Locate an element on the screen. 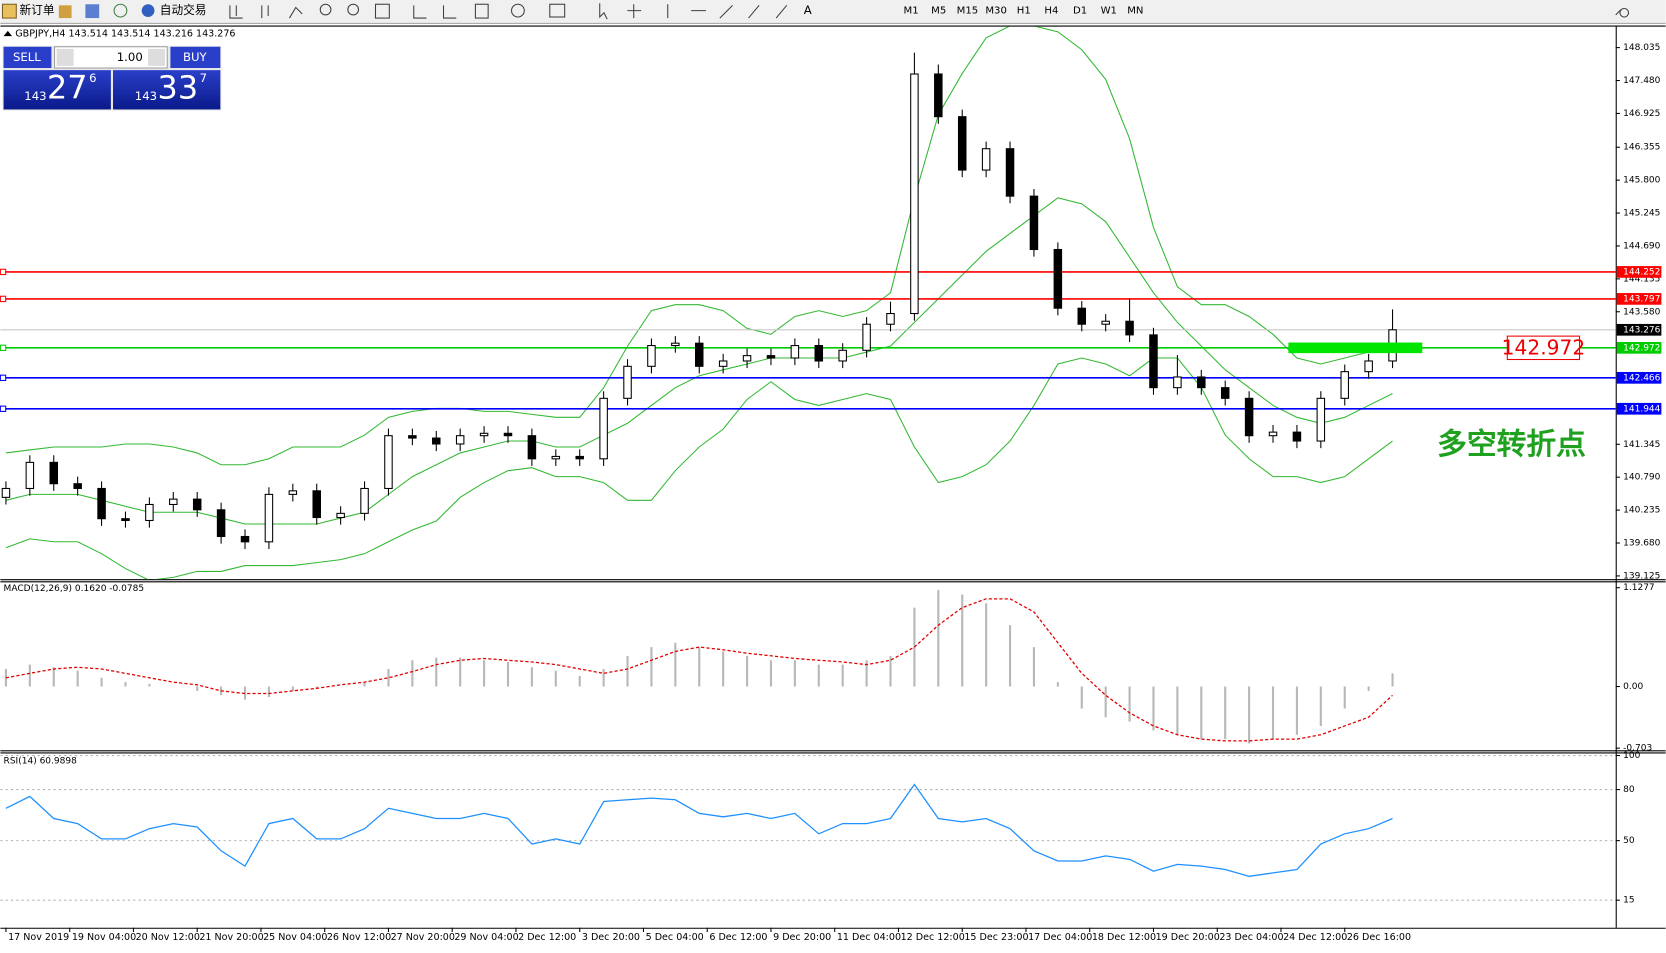  x-tick-label: 19 Dec 20:00 is located at coordinates (1188, 937).